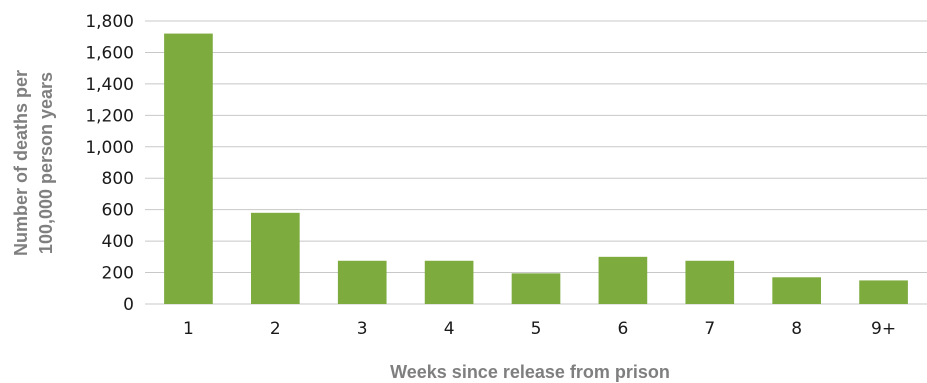 This screenshot has height=383, width=927. Describe the element at coordinates (536, 329) in the screenshot. I see `x-tick-label: 5` at that location.